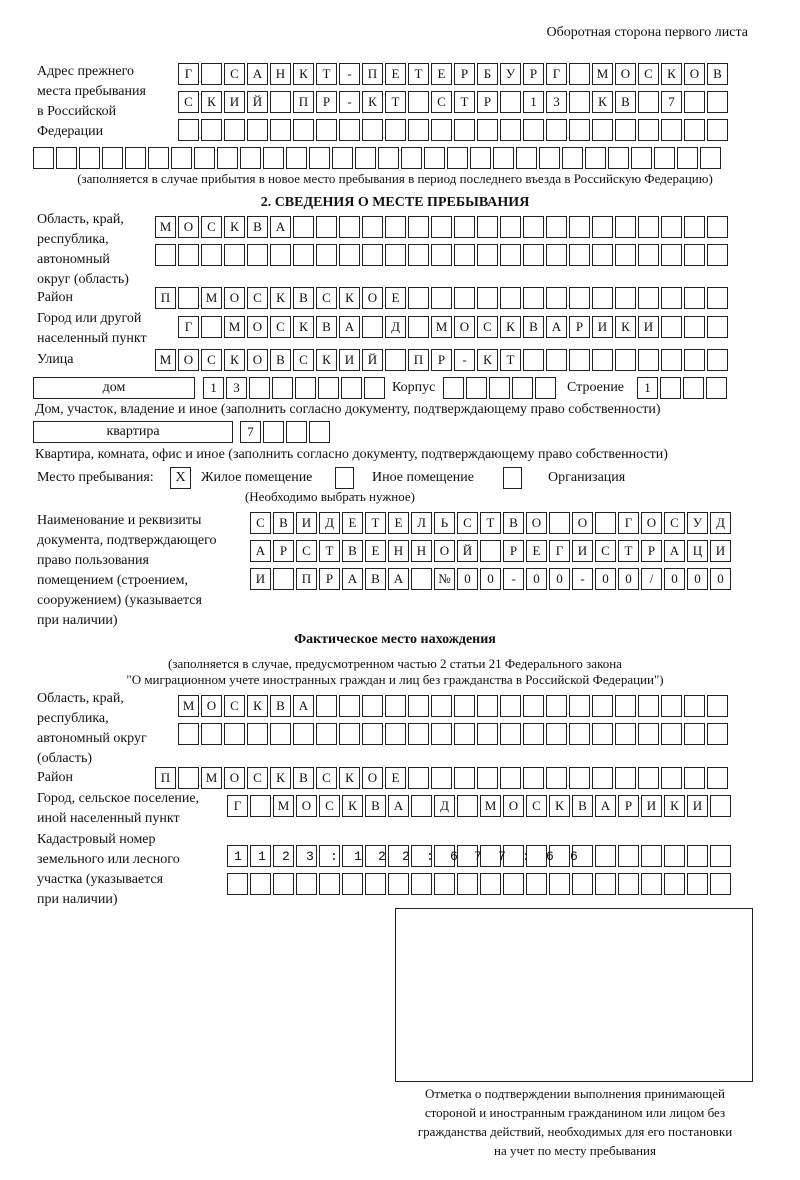 The height and width of the screenshot is (1180, 800). I want to click on letter-cell: Д, so click(329, 523).